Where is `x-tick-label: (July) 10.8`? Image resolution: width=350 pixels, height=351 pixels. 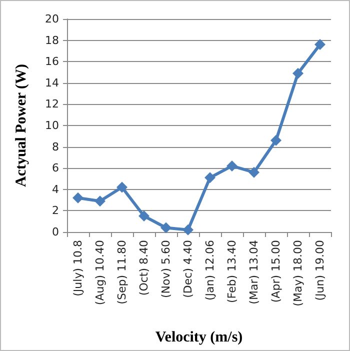 x-tick-label: (July) 10.8 is located at coordinates (78, 268).